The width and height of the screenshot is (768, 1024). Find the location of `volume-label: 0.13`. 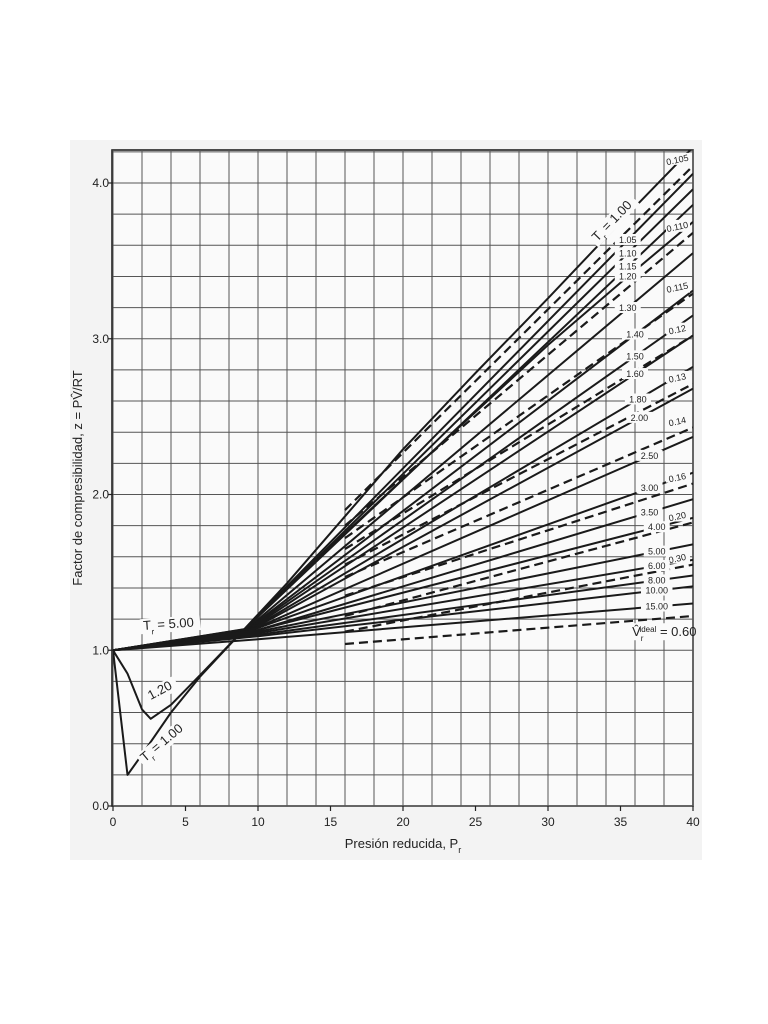

volume-label: 0.13 is located at coordinates (677, 377).